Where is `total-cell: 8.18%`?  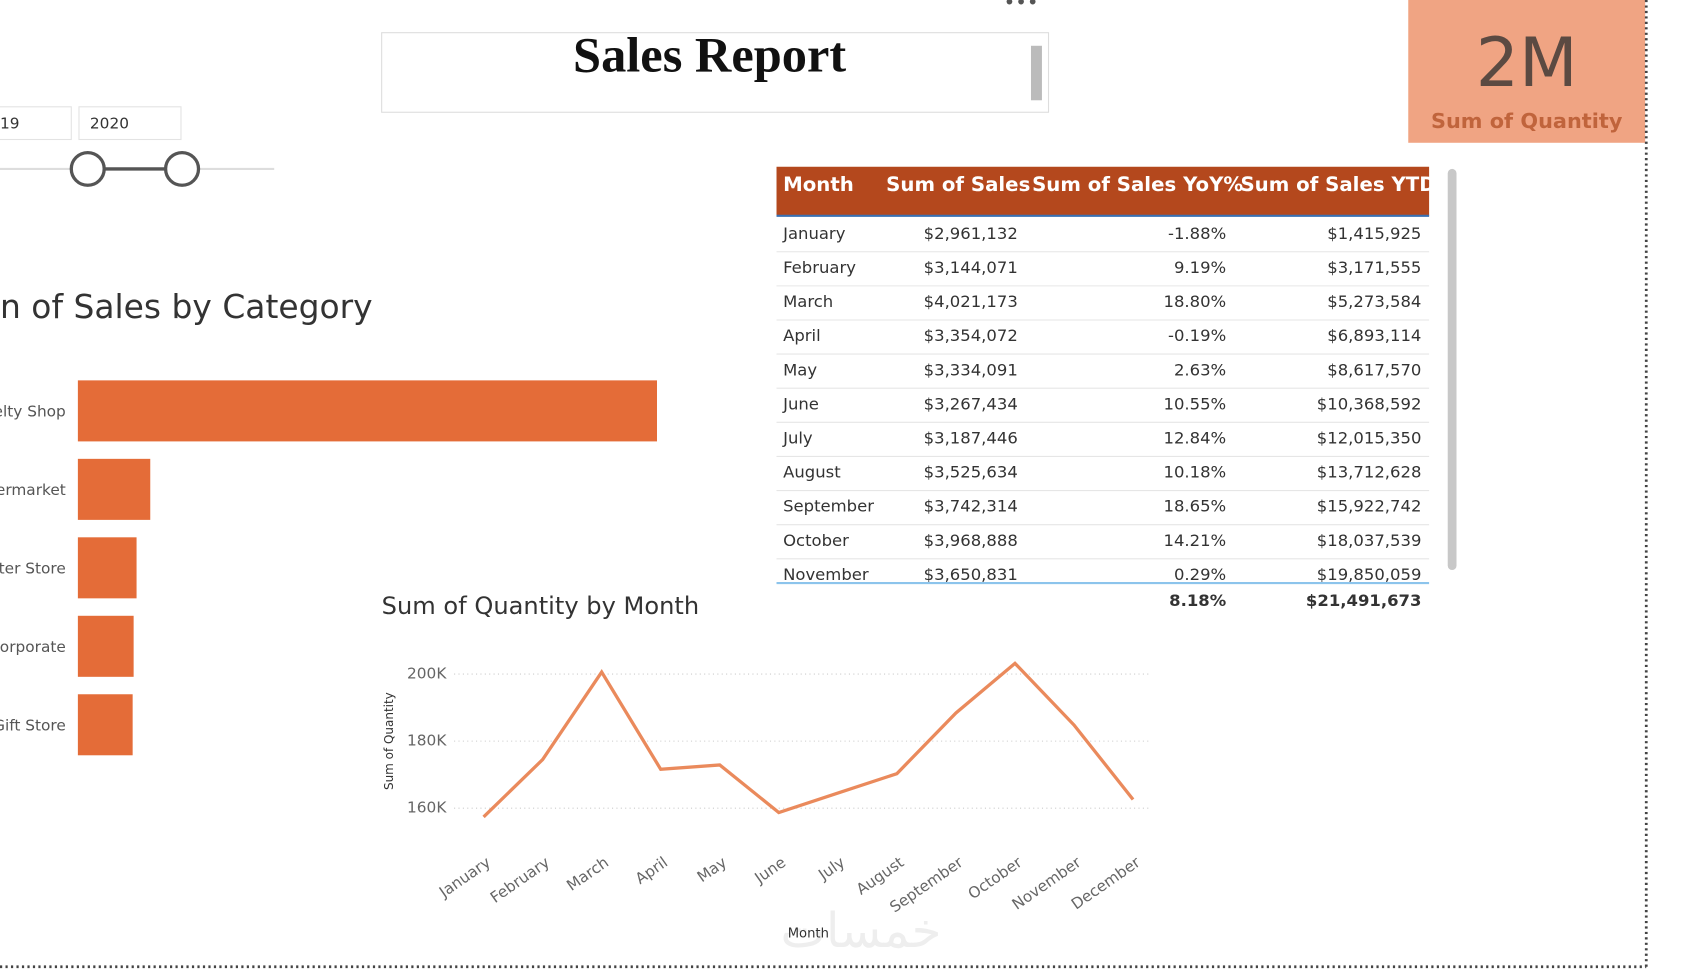
total-cell: 8.18% is located at coordinates (1197, 600).